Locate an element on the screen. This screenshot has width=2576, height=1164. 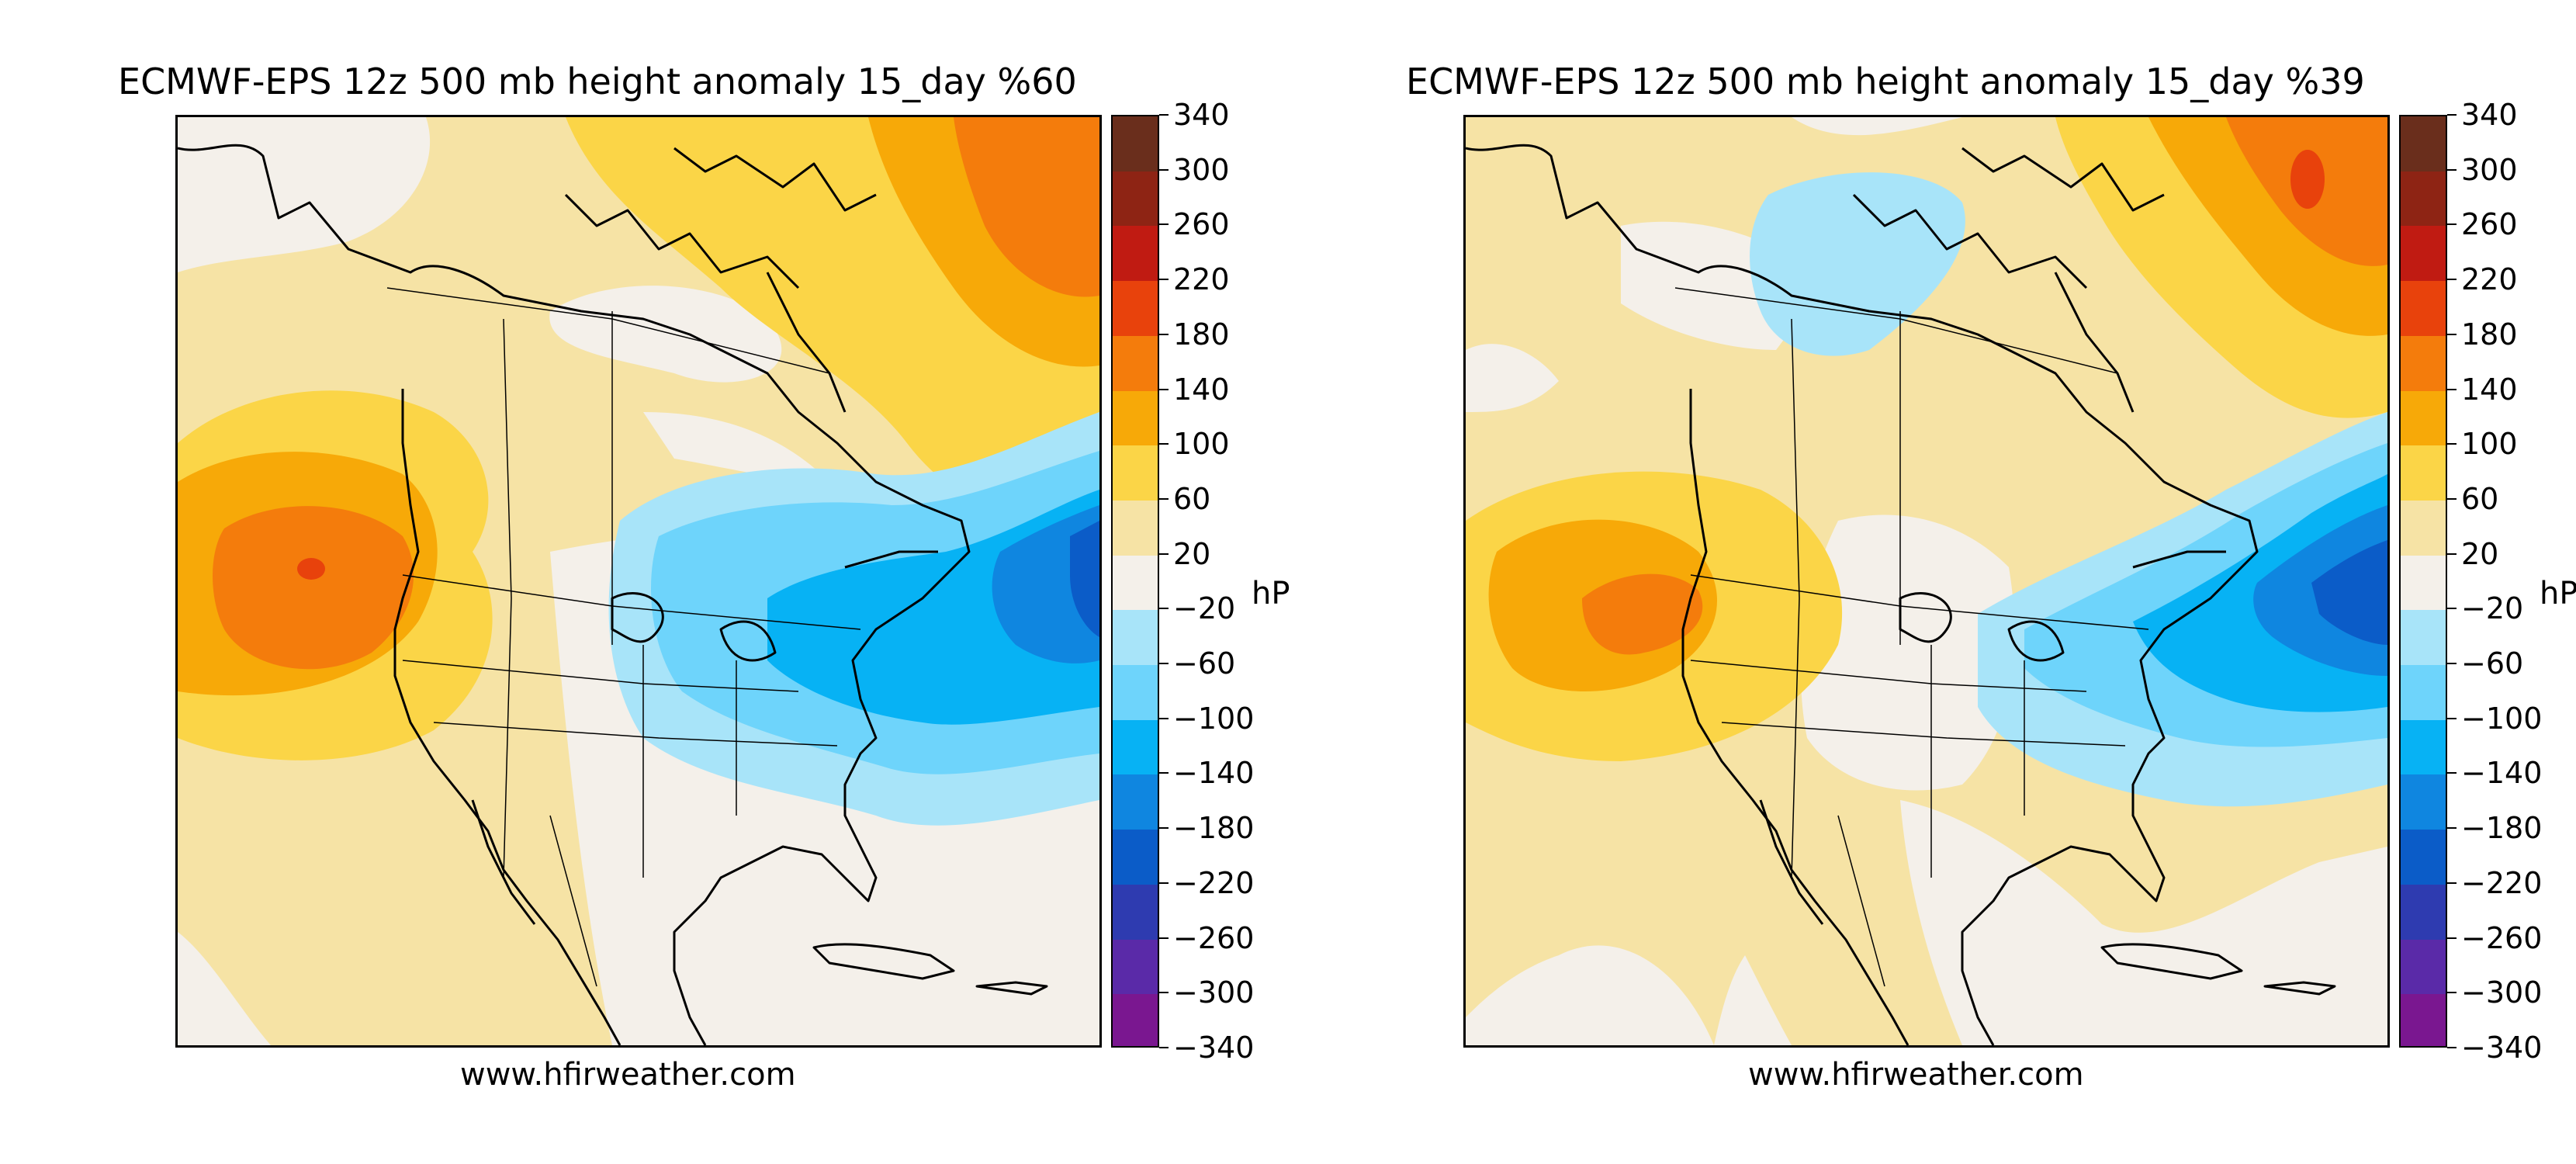
panel-2-colorbar-tick-label: −340 is located at coordinates (2502, 1048).